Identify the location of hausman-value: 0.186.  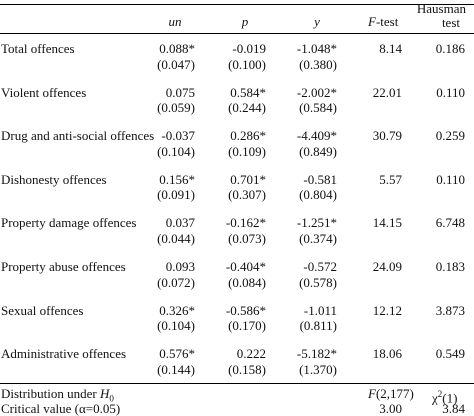
(450, 48).